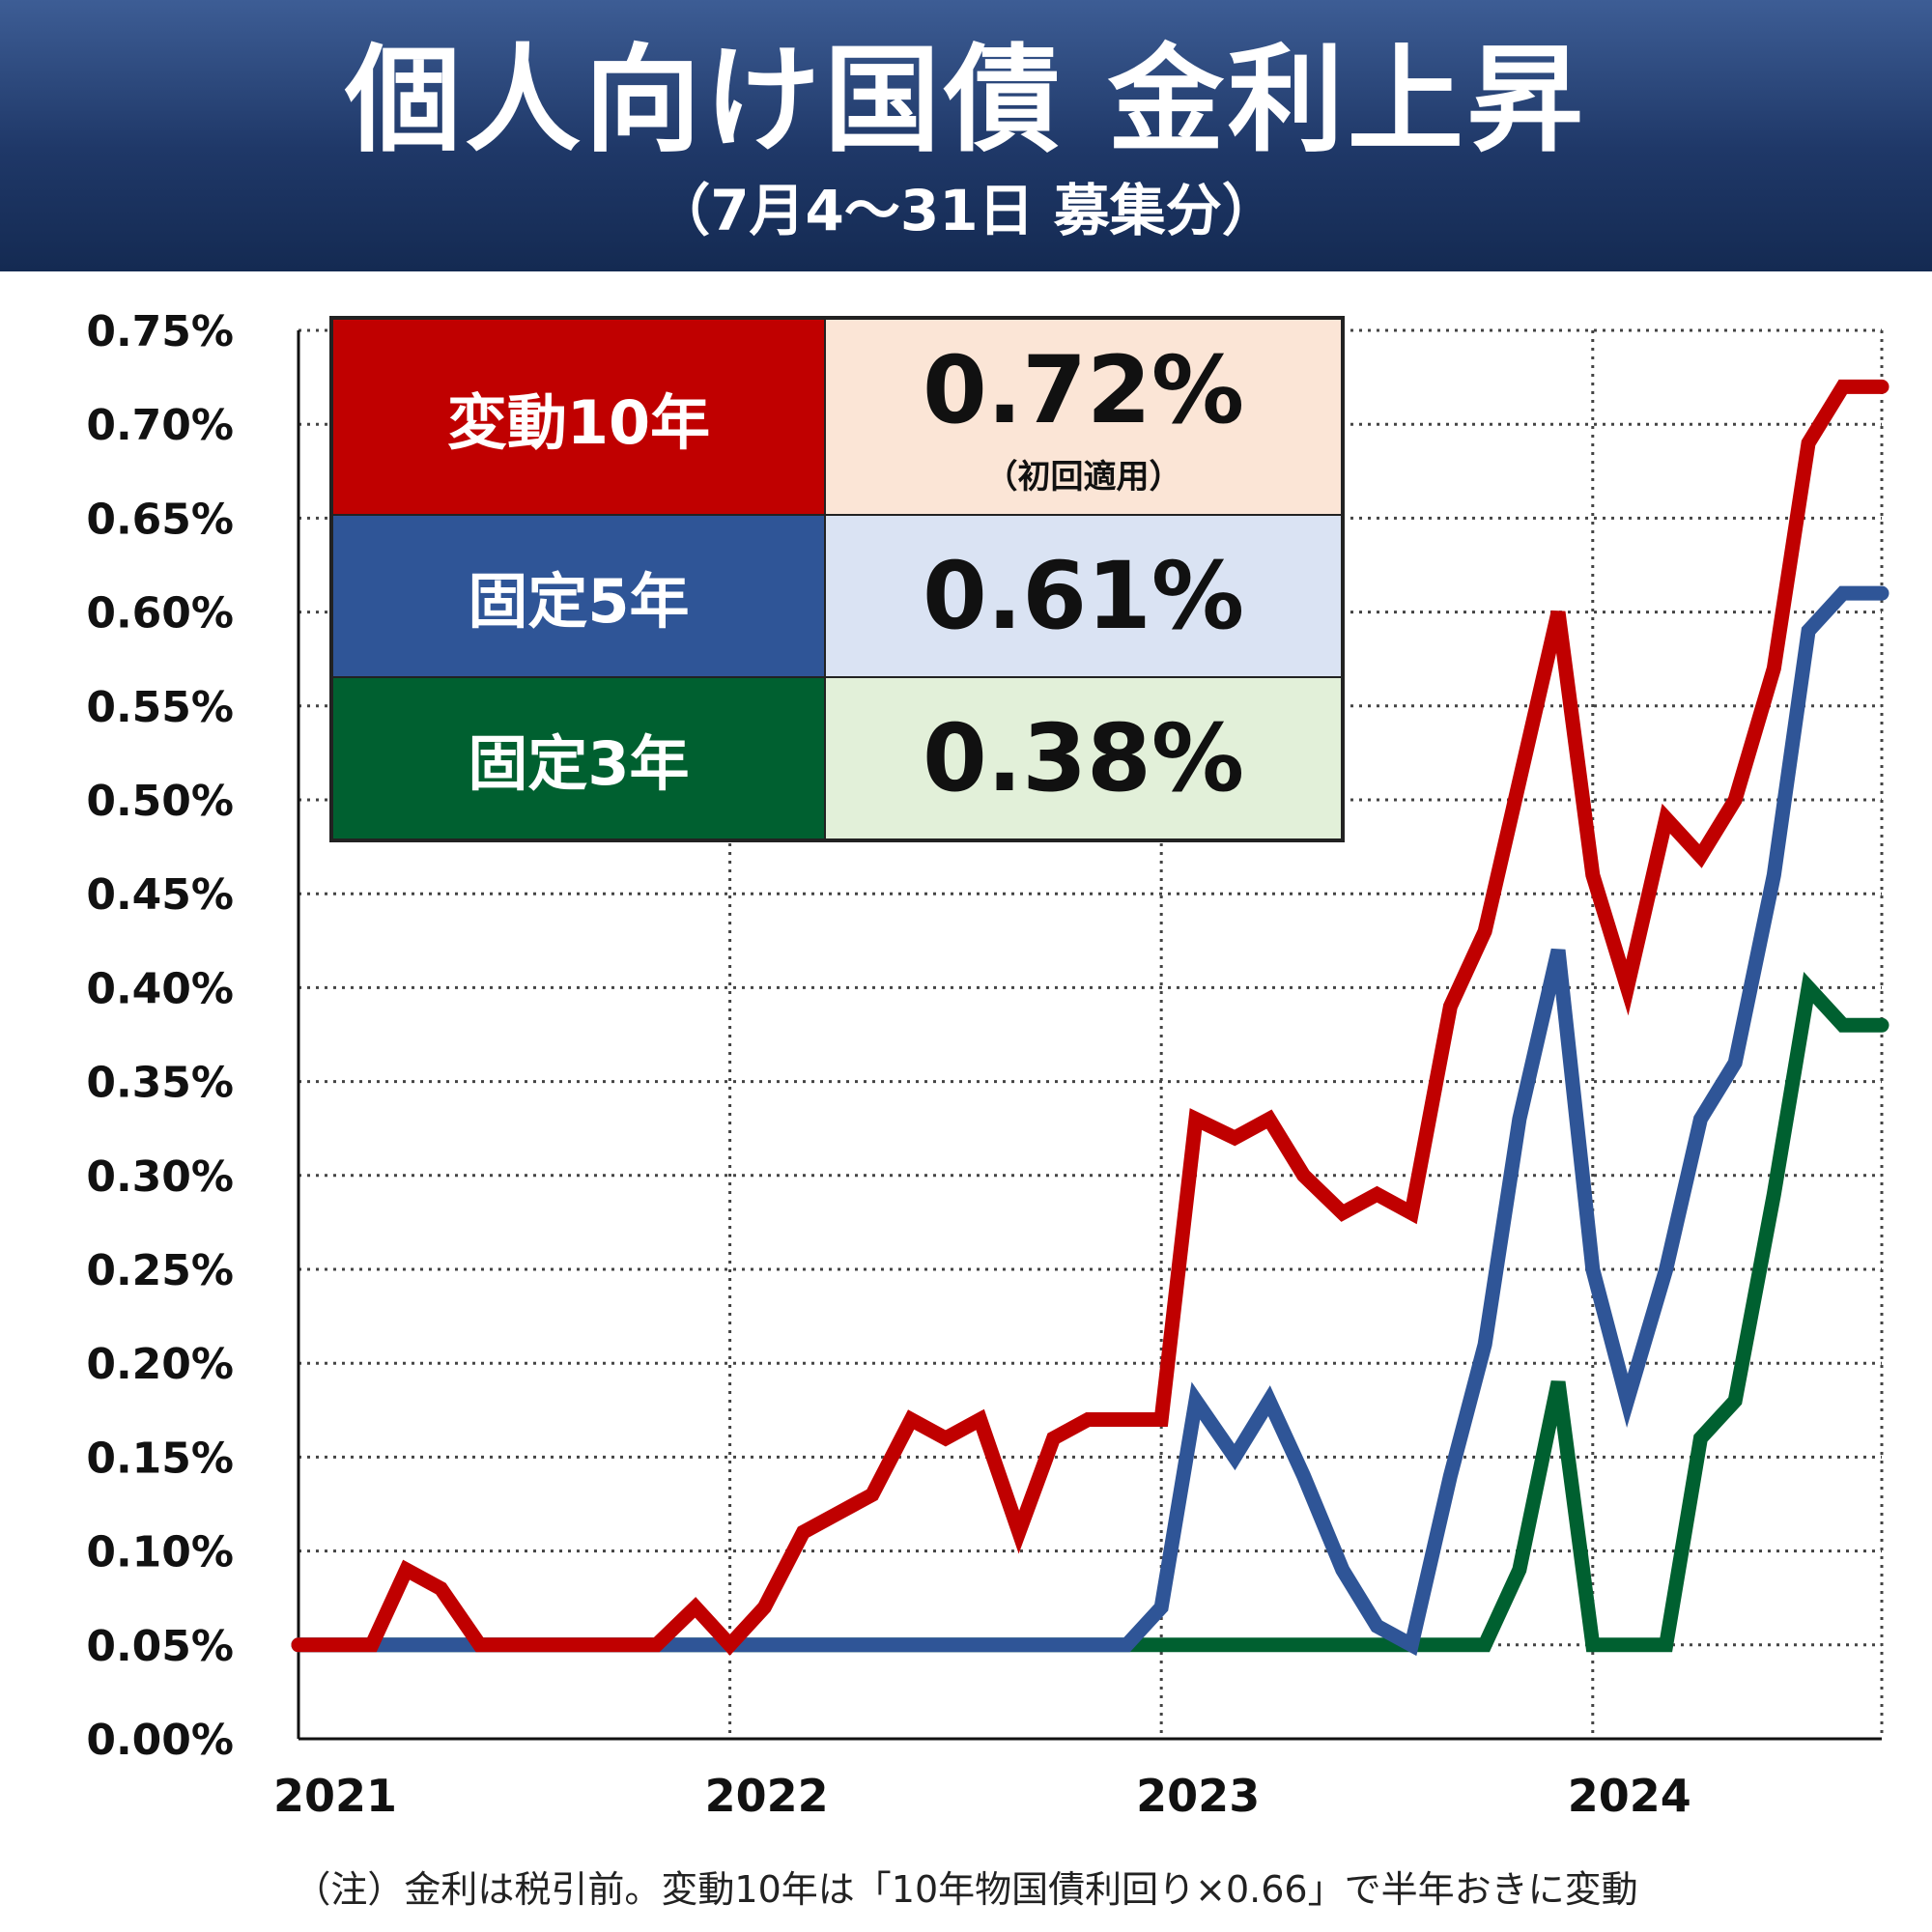 Image resolution: width=1932 pixels, height=1932 pixels. Describe the element at coordinates (767, 1796) in the screenshot. I see `x-tick-label: 2022` at that location.